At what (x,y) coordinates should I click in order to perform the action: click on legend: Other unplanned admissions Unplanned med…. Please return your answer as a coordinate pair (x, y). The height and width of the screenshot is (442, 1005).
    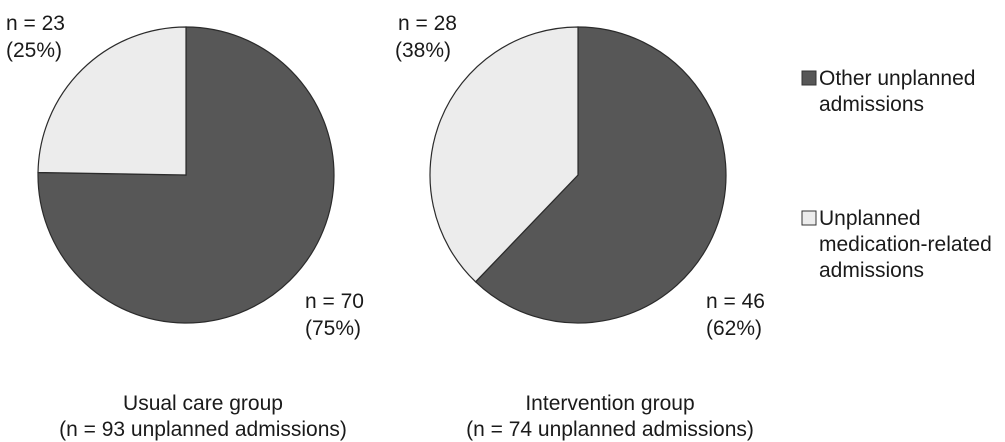
    Looking at the image, I should click on (897, 174).